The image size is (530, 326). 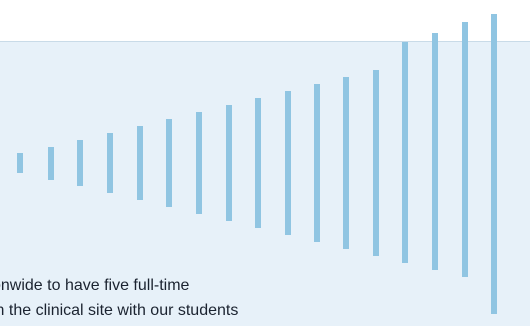 I want to click on body-copy-line-2: in the clinical site with our students, so click(x=119, y=310).